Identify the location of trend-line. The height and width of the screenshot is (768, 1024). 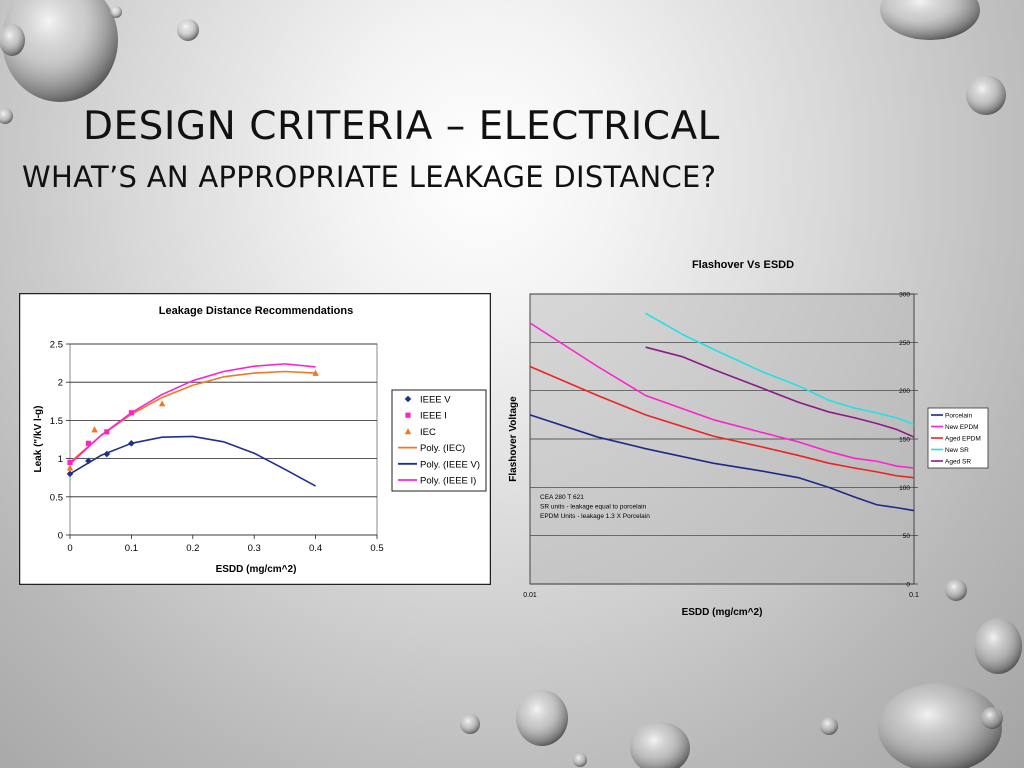
(192, 461).